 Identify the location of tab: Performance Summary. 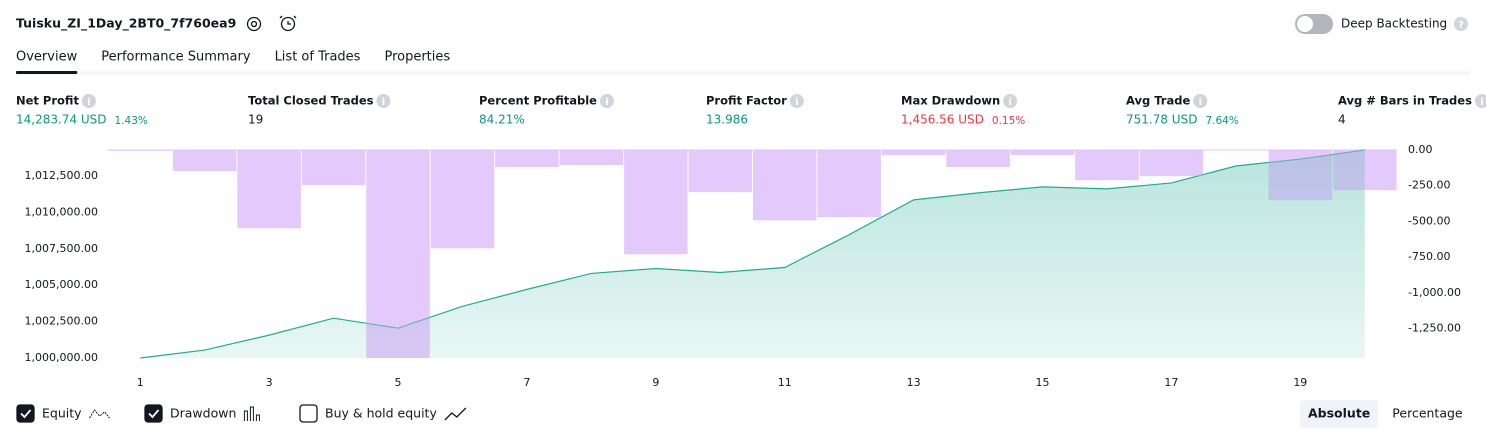
(176, 57).